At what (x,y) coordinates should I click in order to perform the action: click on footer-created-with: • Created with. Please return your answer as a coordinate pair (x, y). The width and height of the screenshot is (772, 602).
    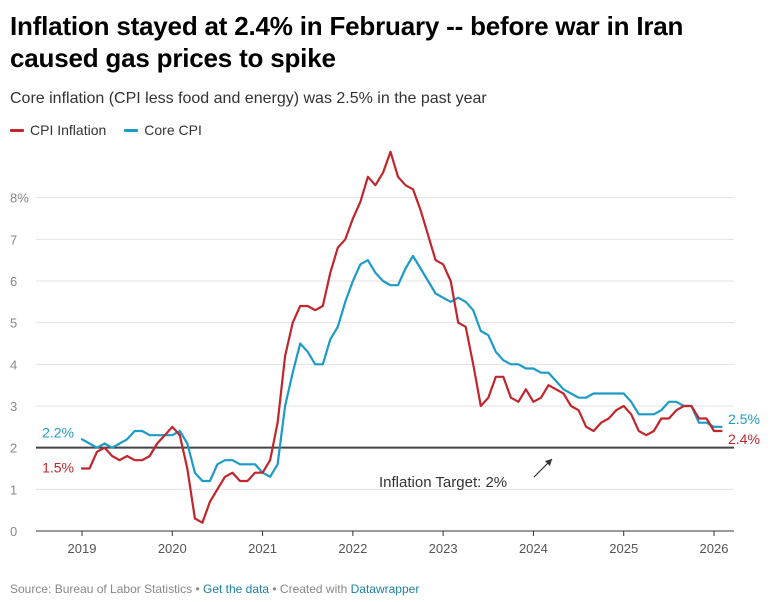
    Looking at the image, I should click on (310, 589).